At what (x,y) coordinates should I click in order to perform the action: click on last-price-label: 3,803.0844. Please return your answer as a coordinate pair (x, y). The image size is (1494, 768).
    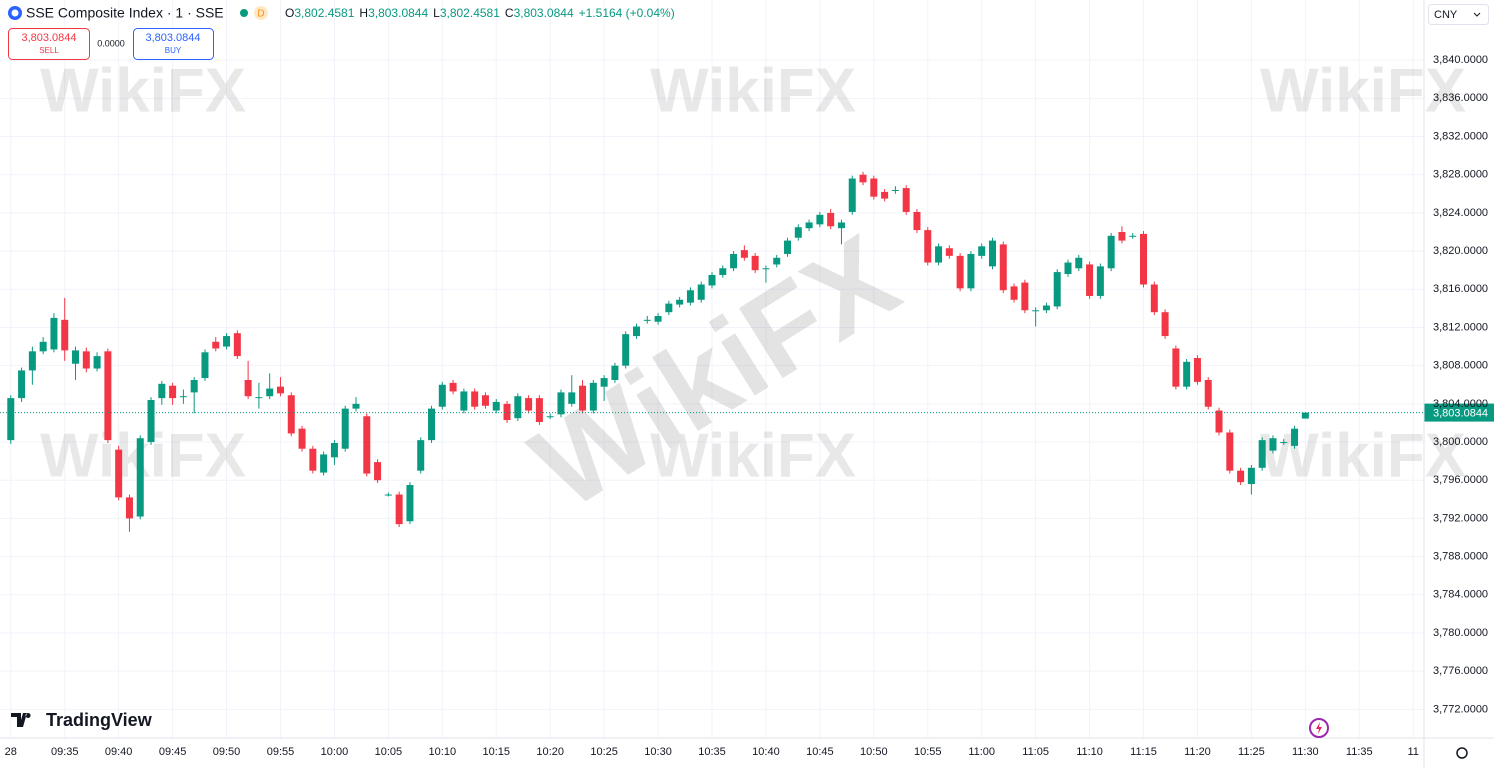
    Looking at the image, I should click on (1460, 413).